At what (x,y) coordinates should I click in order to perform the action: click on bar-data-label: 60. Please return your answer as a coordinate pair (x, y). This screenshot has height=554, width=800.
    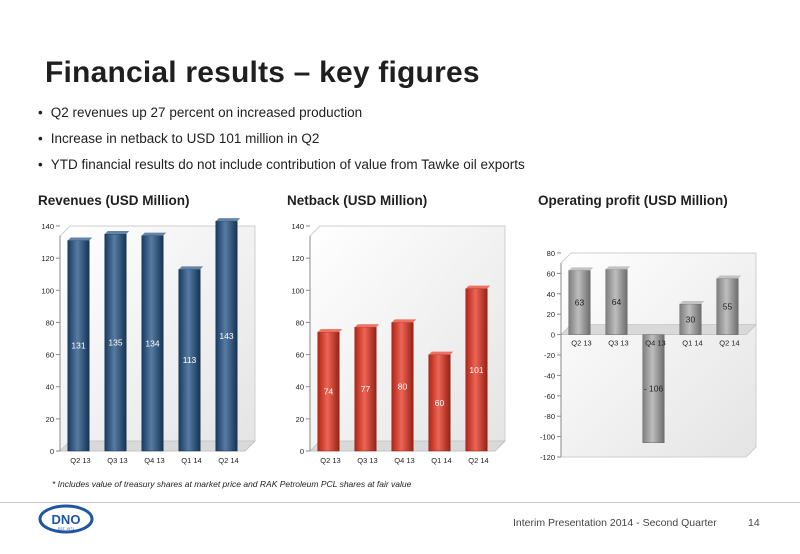
    Looking at the image, I should click on (440, 403).